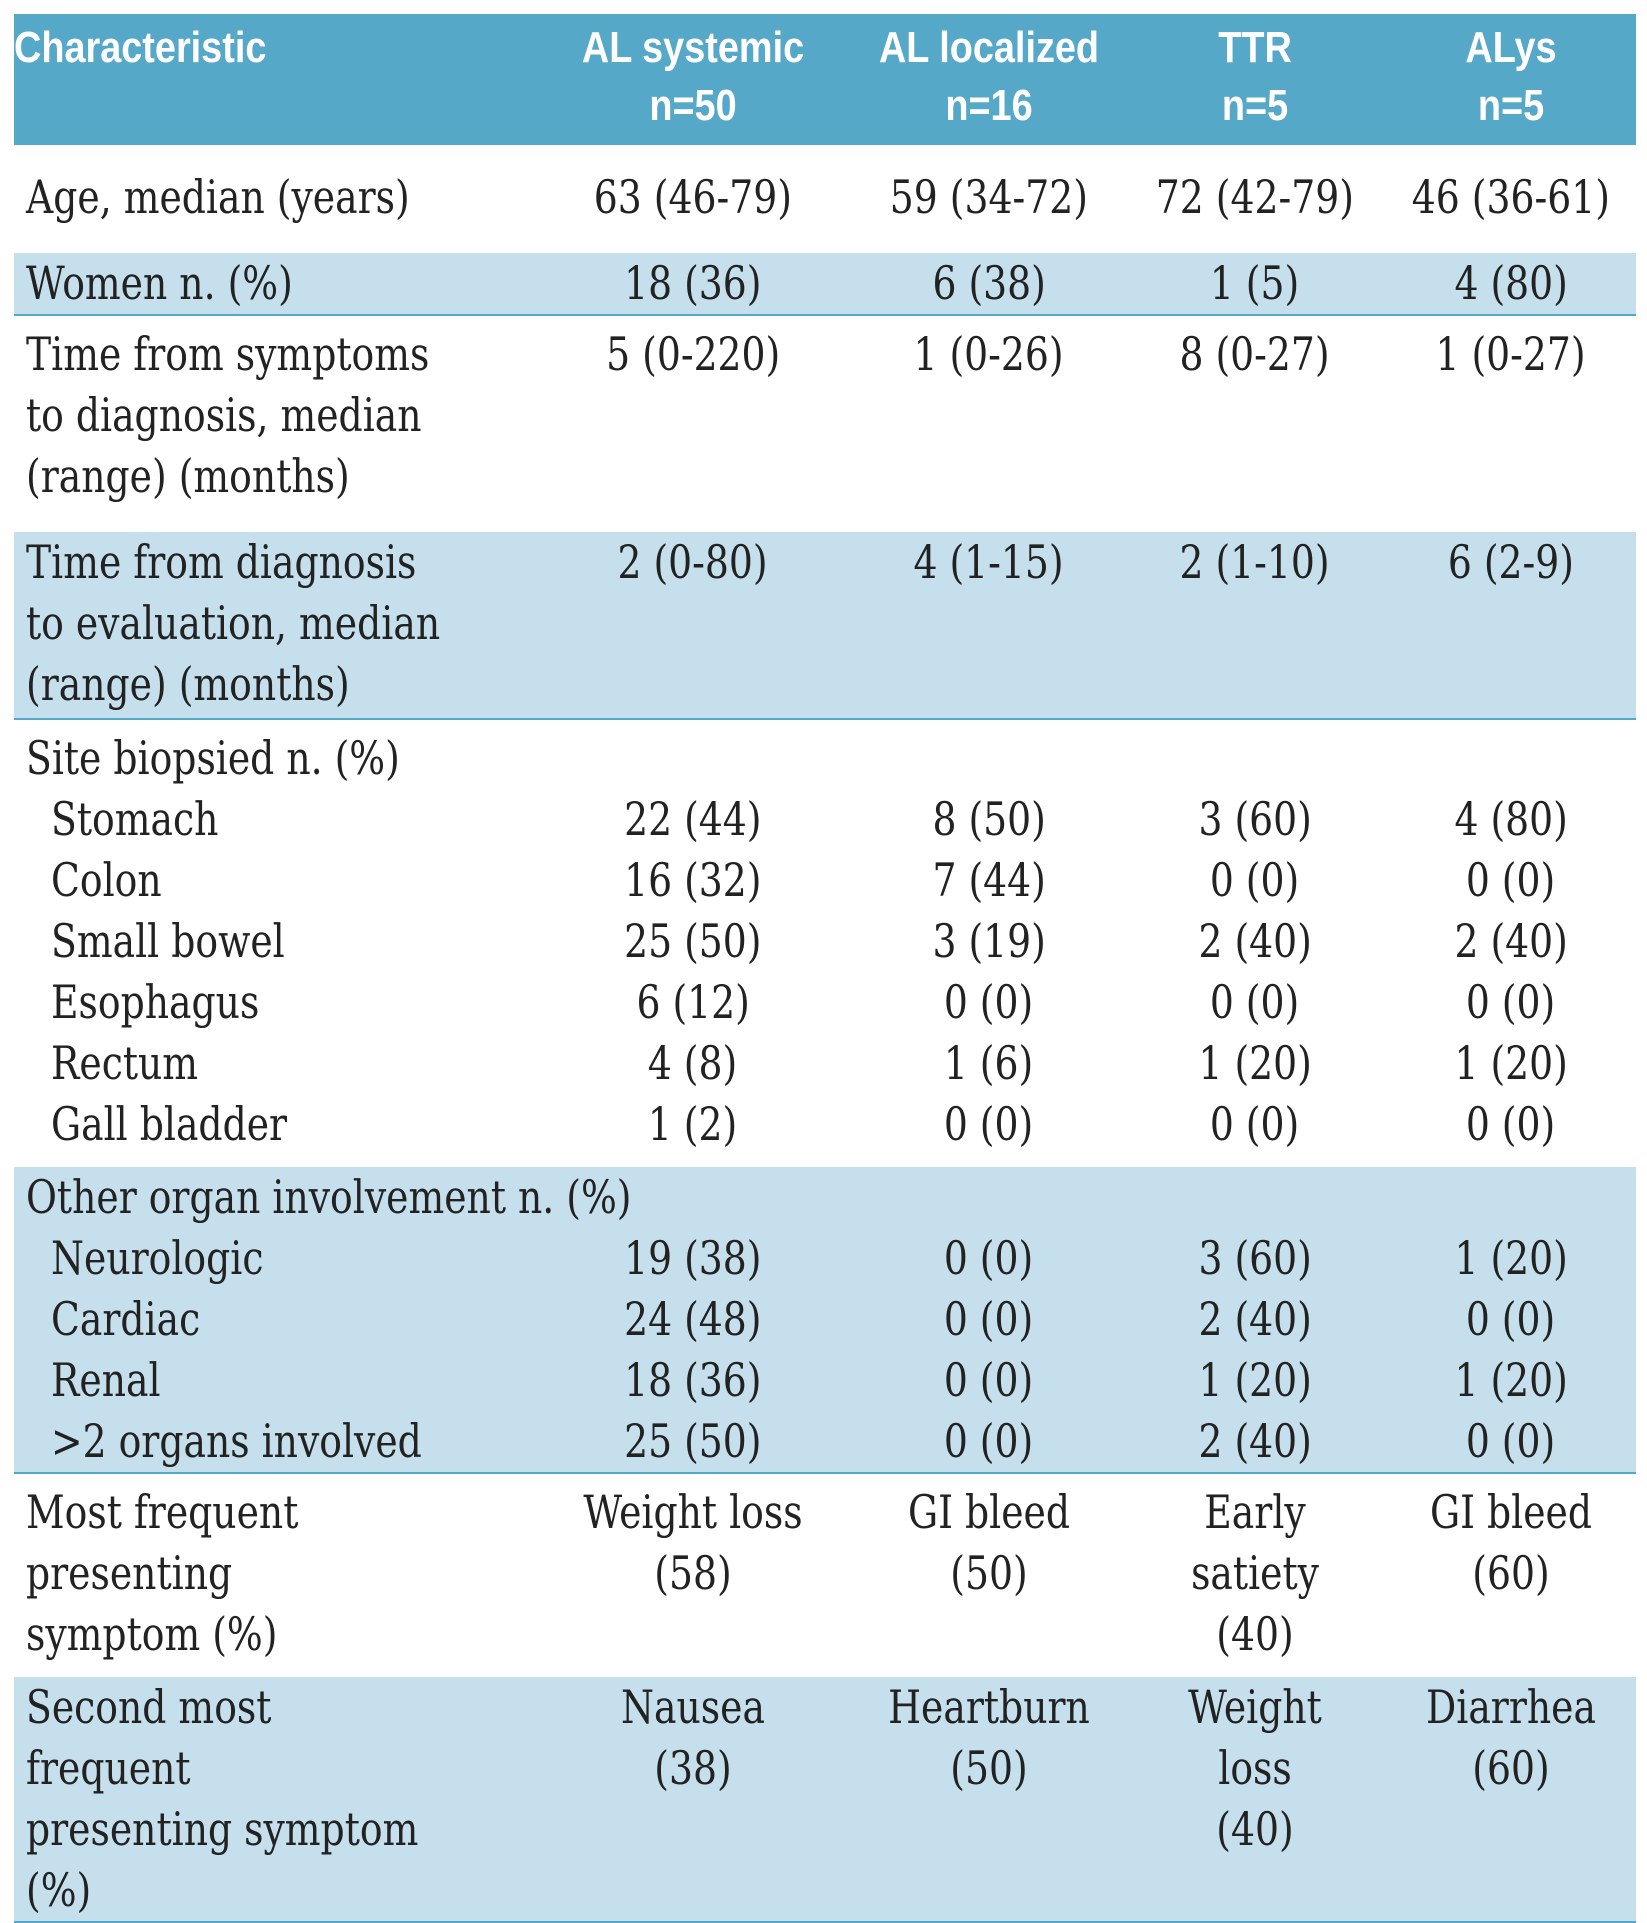 This screenshot has width=1647, height=1923. I want to click on value-text: 1 (0-26), so click(989, 354).